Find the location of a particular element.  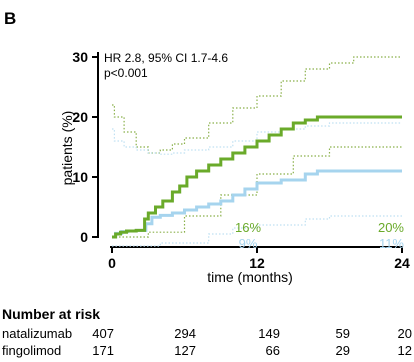

risk-value: 171 is located at coordinates (103, 350).